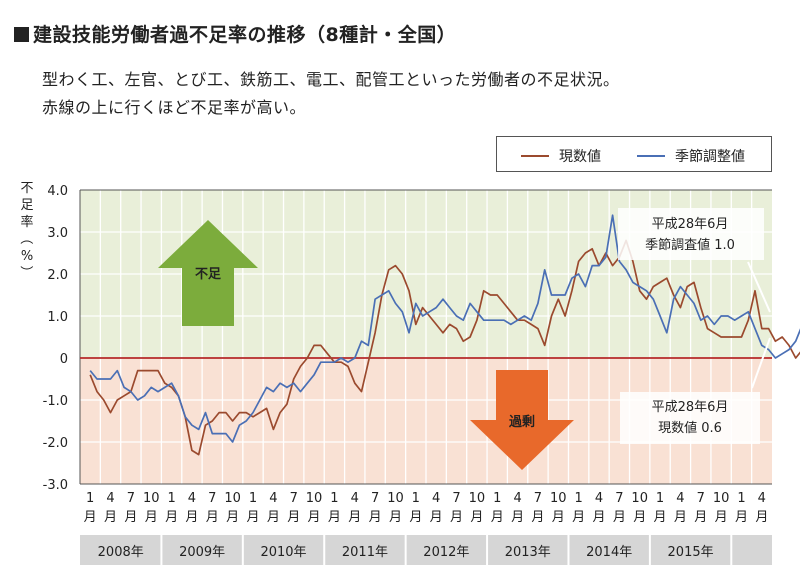 The width and height of the screenshot is (800, 575). What do you see at coordinates (26, 205) in the screenshot?
I see `y-axis-label-char: 足` at bounding box center [26, 205].